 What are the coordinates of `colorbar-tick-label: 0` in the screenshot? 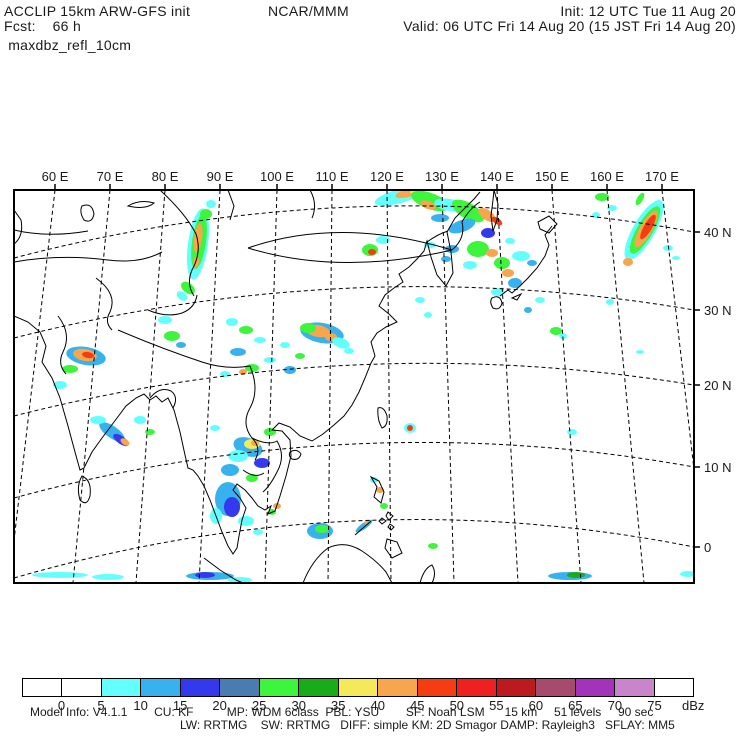 It's located at (61, 705).